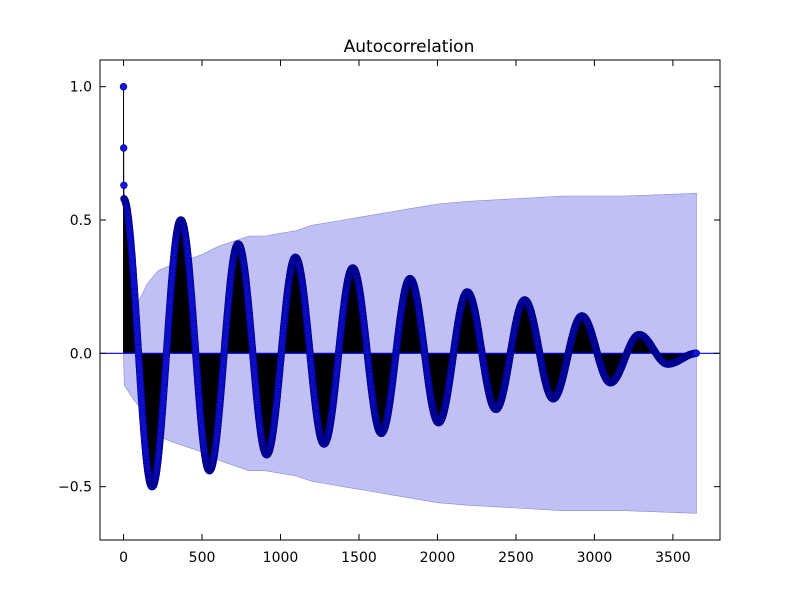 This screenshot has height=600, width=800. What do you see at coordinates (123, 558) in the screenshot?
I see `x-tick-label: 0` at bounding box center [123, 558].